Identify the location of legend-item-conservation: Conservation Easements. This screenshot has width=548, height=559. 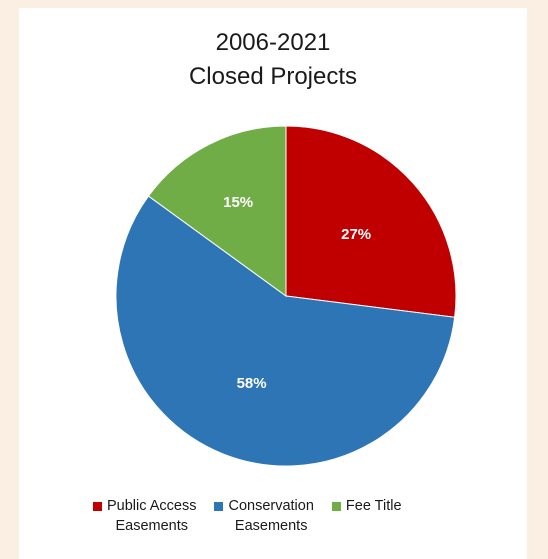
(264, 516).